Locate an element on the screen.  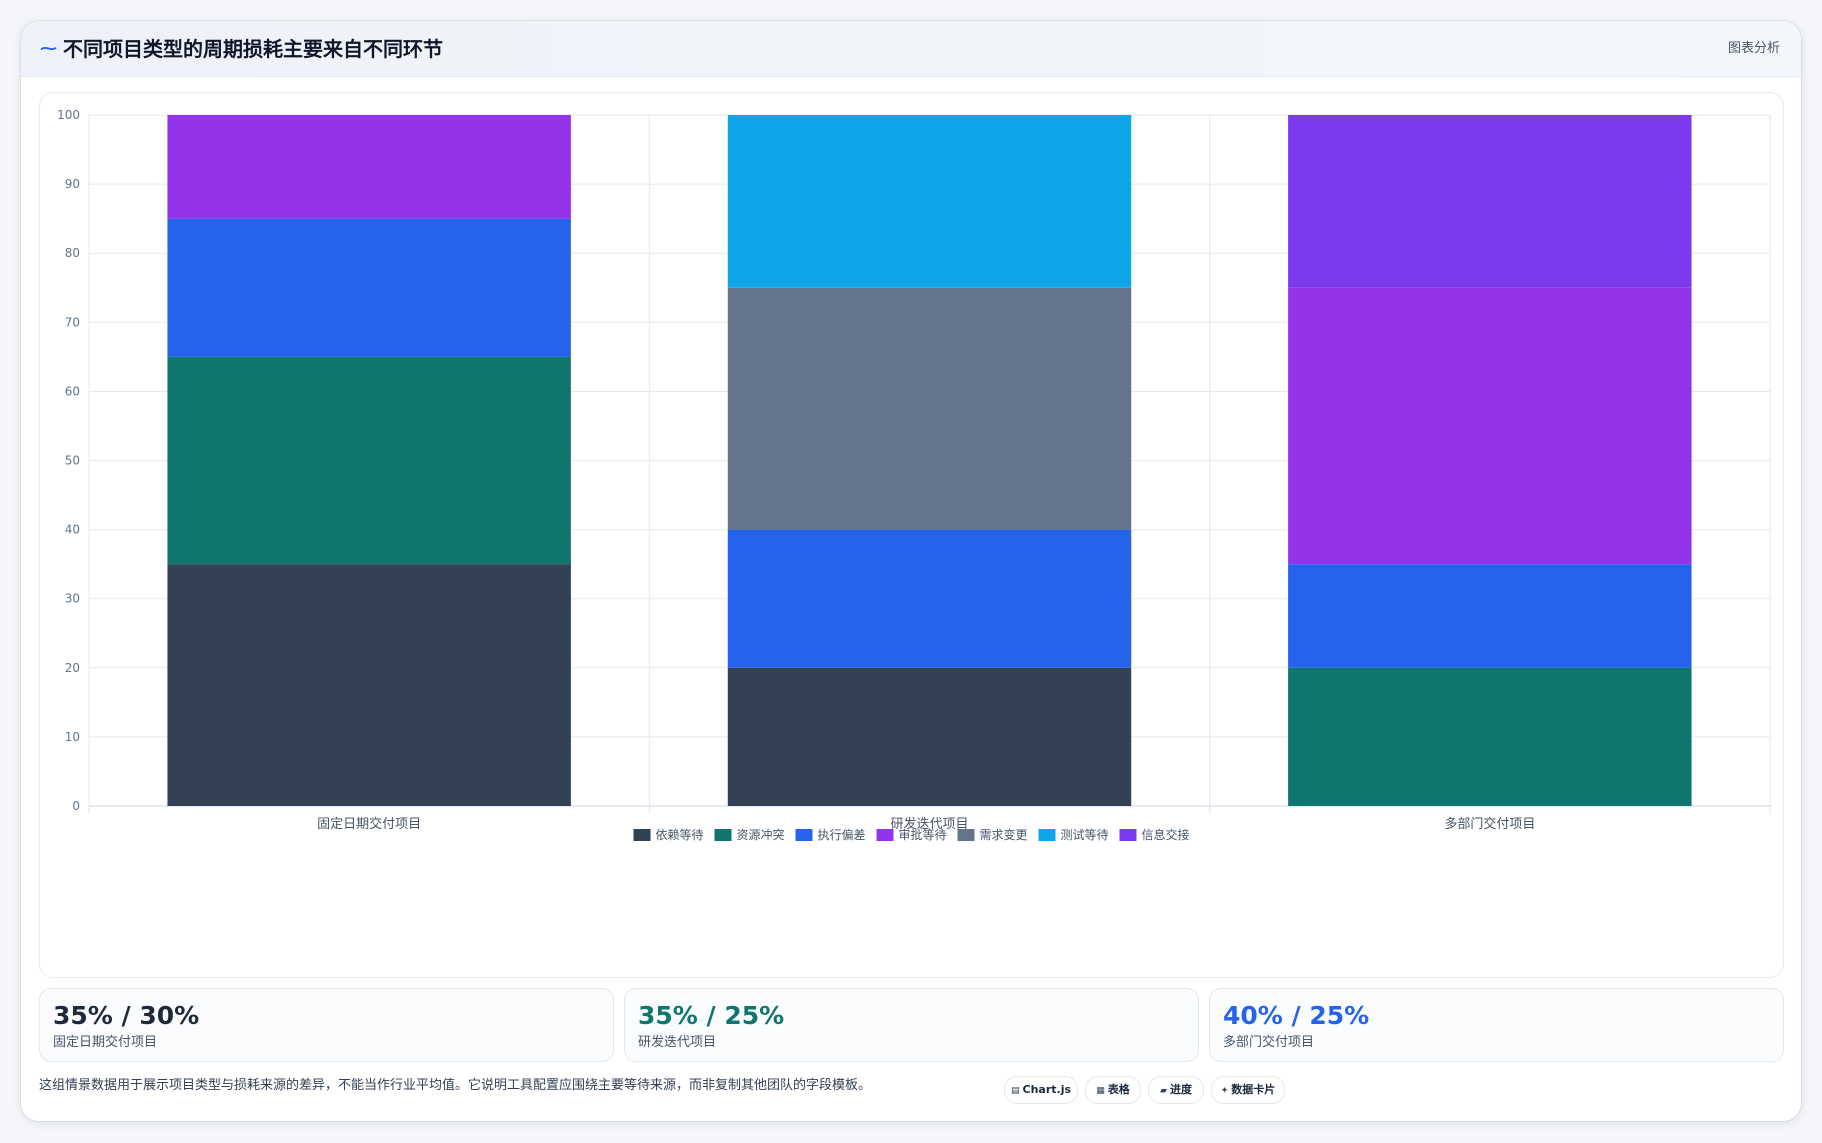
chart-icon: ▤ is located at coordinates (1015, 1091).